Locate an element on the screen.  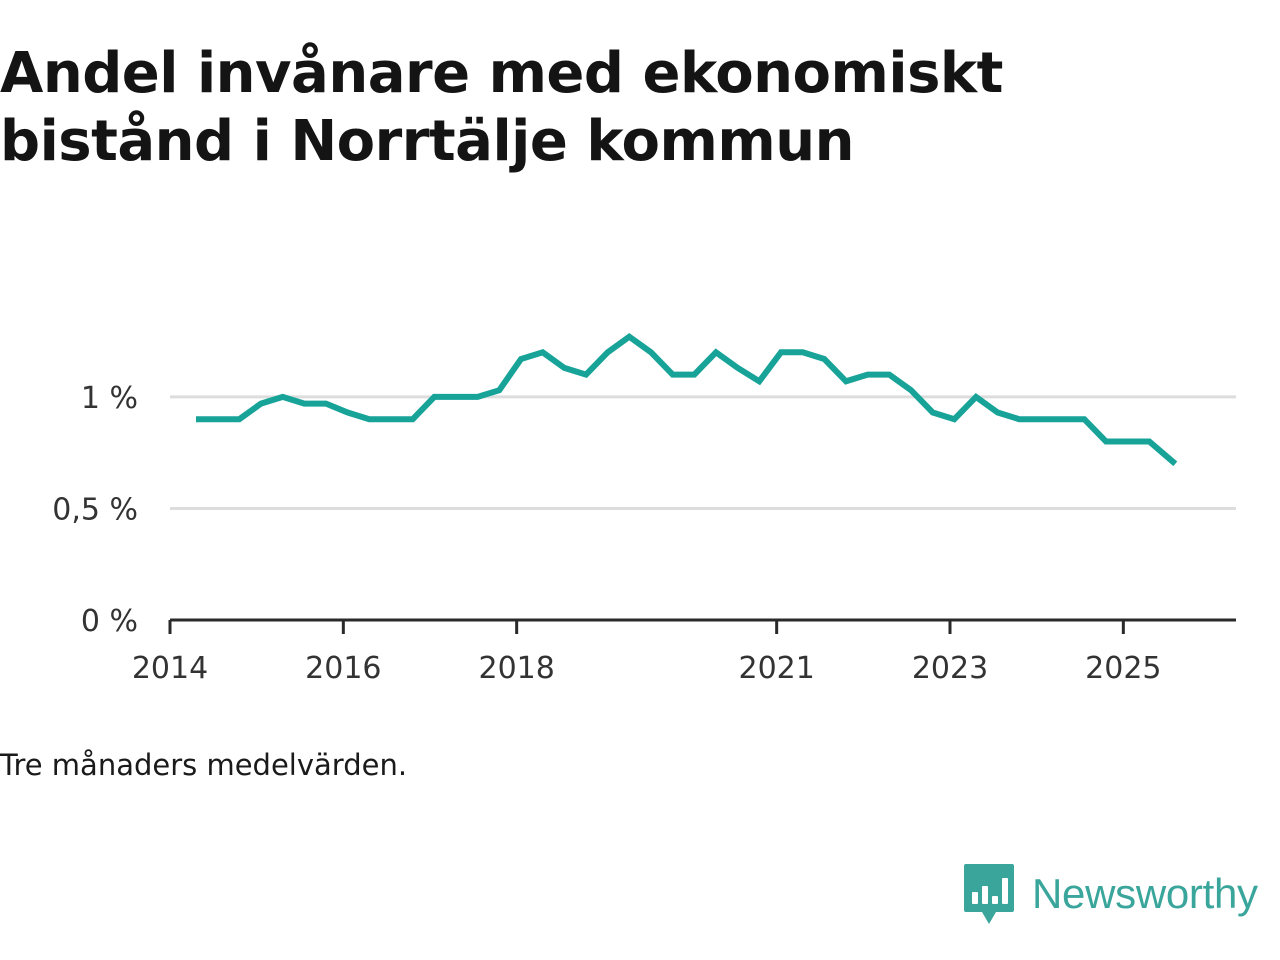
y-tick-label: 0,5 % is located at coordinates (95, 509).